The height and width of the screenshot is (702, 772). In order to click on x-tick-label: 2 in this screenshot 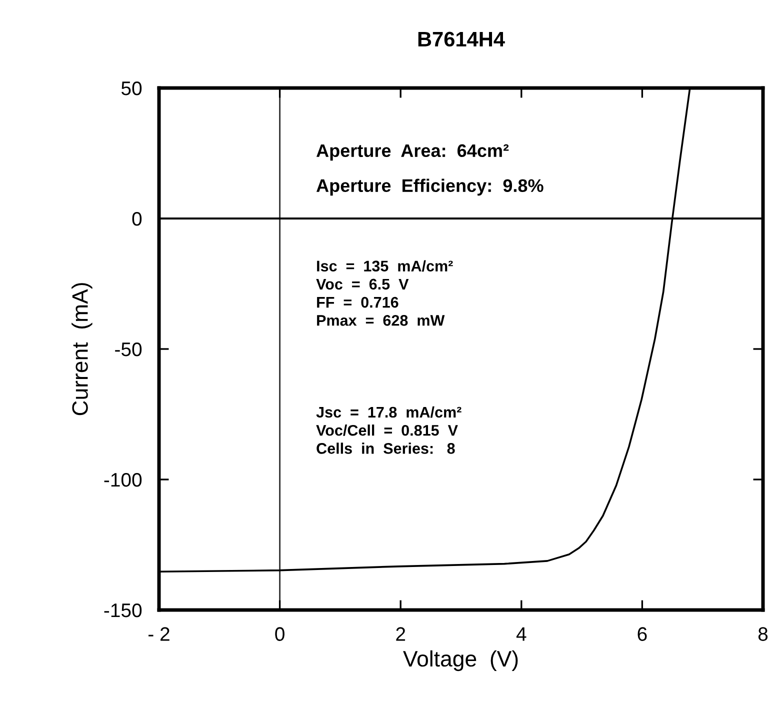, I will do `click(401, 634)`.